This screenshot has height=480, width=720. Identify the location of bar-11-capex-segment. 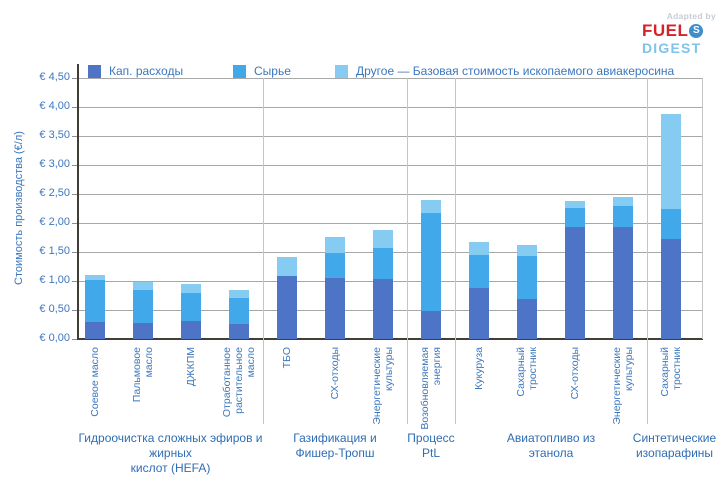
(575, 283).